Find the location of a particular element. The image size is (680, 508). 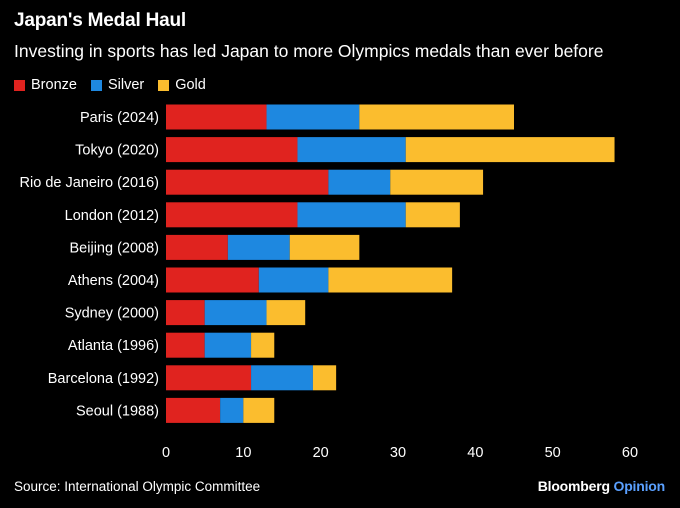

legend-label-bronze: Bronze is located at coordinates (54, 85).